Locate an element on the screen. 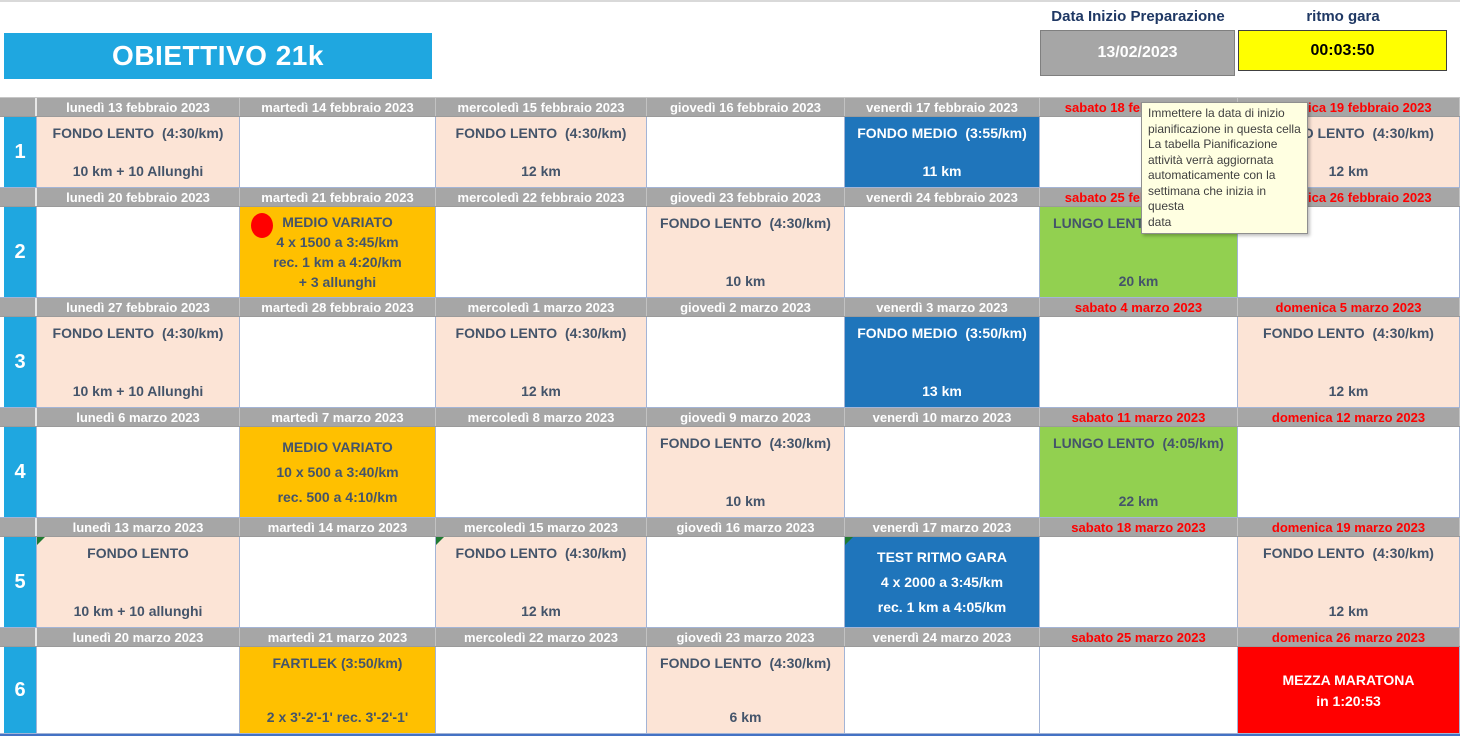 This screenshot has height=739, width=1460. day-header-cell: martedì 28 febbraio 2023 is located at coordinates (338, 307).